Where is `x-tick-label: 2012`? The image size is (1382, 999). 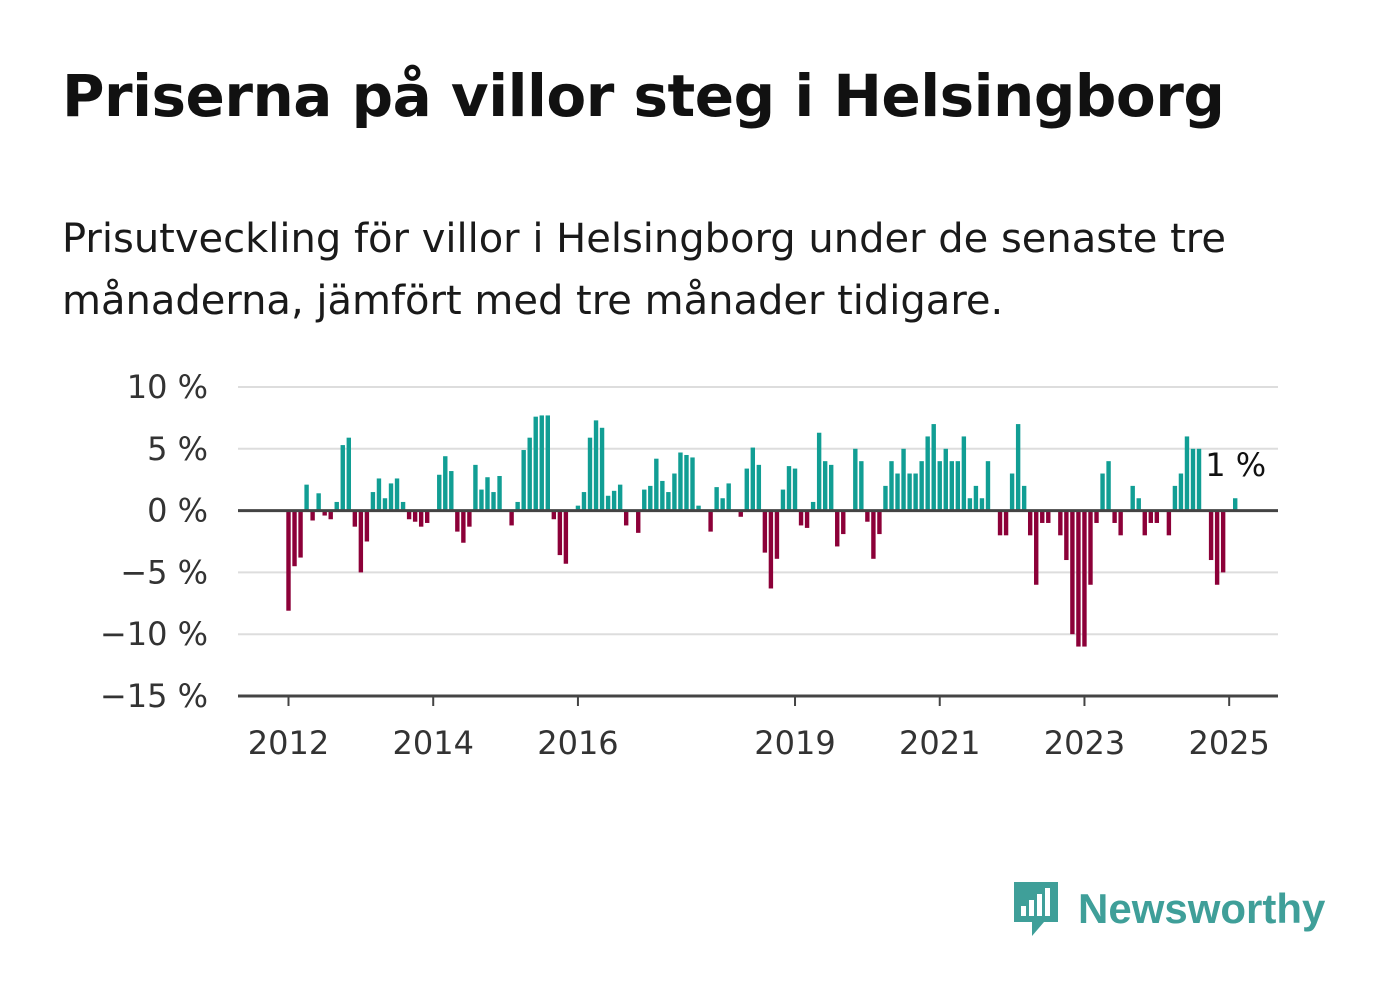 x-tick-label: 2012 is located at coordinates (288, 743).